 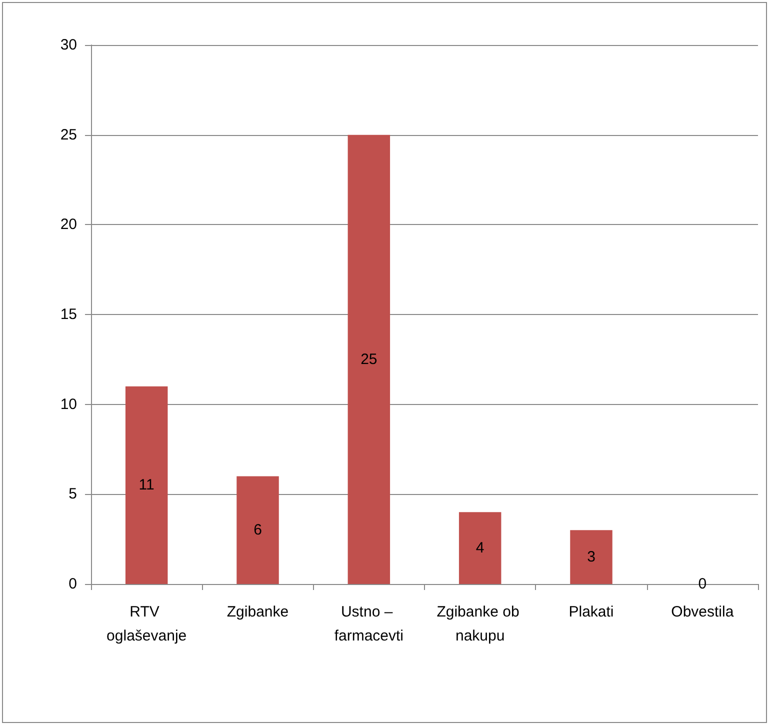 I want to click on data-label: 6, so click(x=258, y=530).